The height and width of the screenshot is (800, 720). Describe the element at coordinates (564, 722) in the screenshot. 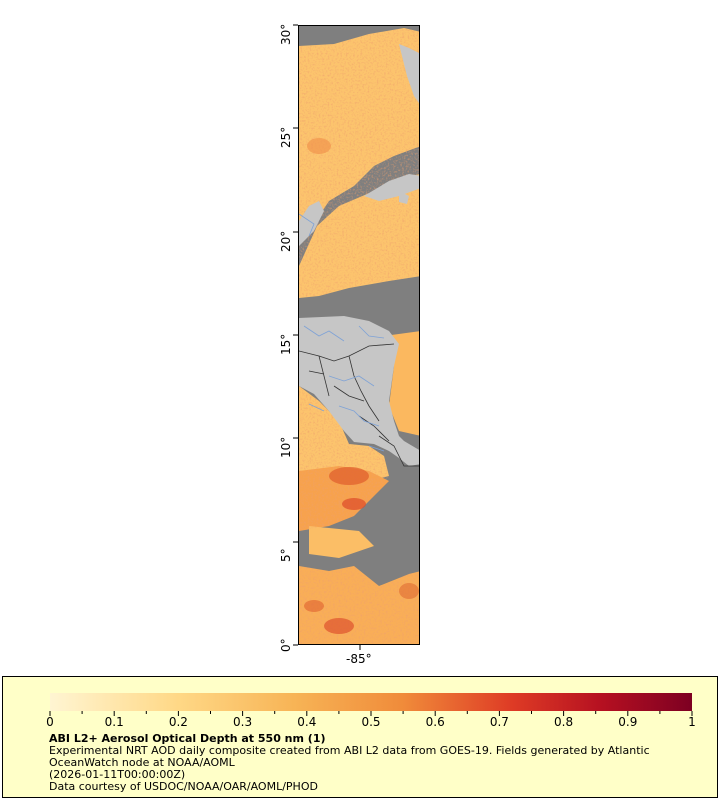

I see `colorbar-tick-label: 0.8` at that location.